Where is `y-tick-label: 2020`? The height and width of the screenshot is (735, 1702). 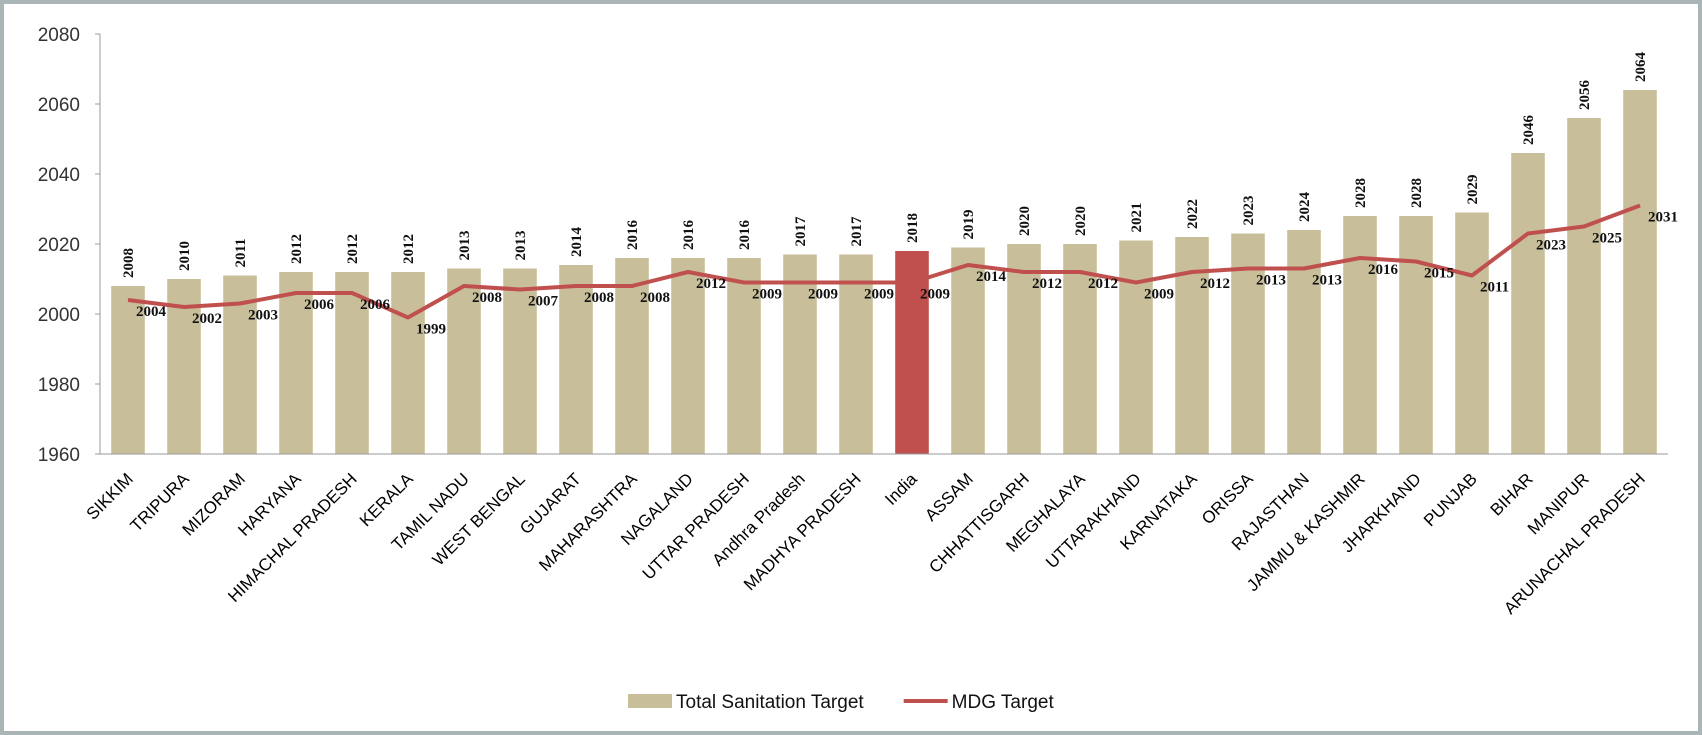
y-tick-label: 2020 is located at coordinates (59, 245).